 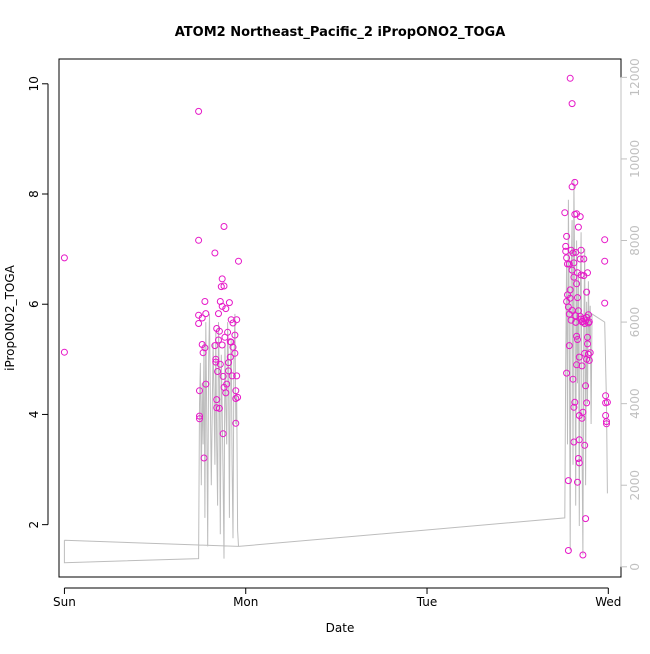 What do you see at coordinates (427, 602) in the screenshot?
I see `x-tick-label: Tue` at bounding box center [427, 602].